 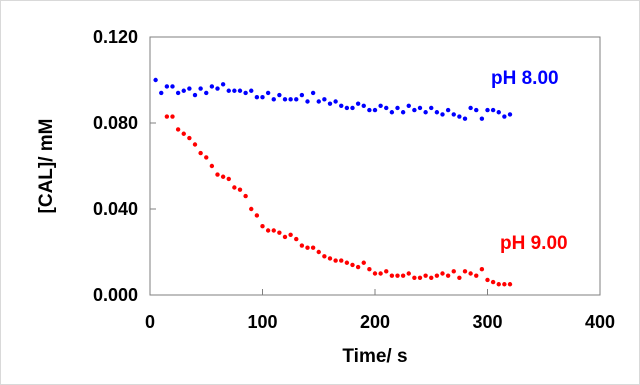 I want to click on series-0-points, so click(x=333, y=99).